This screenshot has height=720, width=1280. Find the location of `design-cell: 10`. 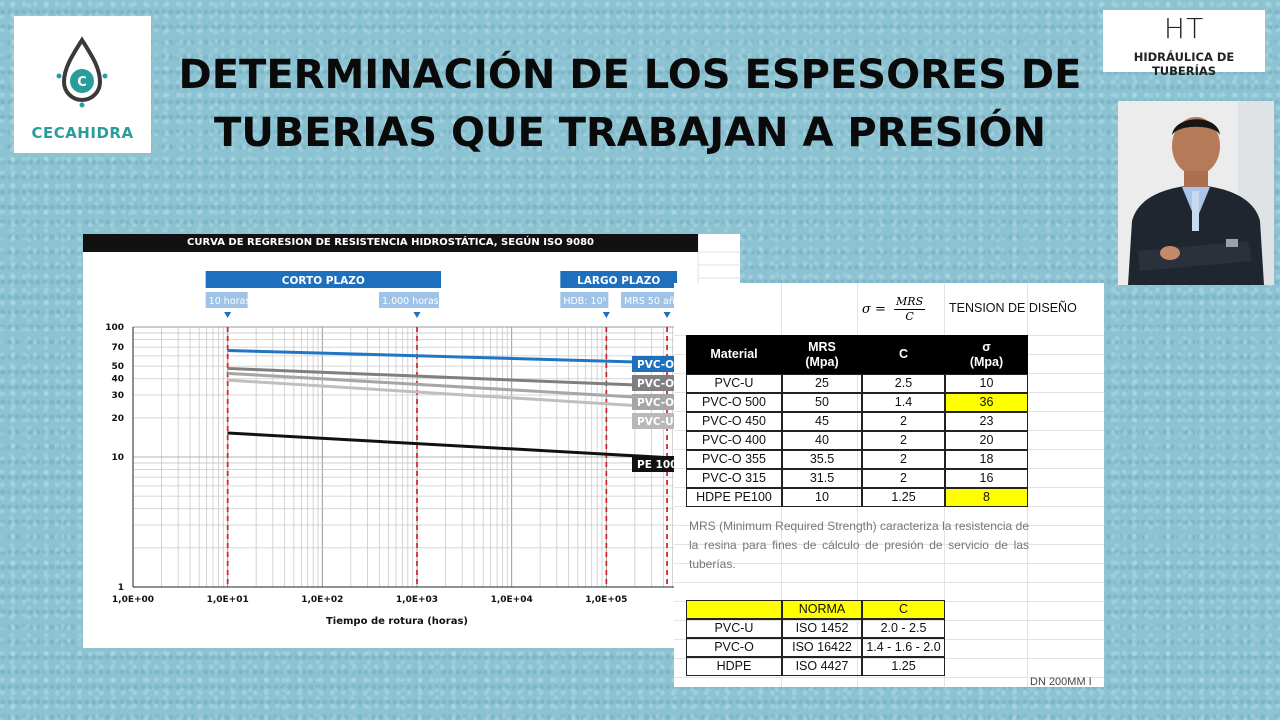

design-cell: 10 is located at coordinates (822, 497).